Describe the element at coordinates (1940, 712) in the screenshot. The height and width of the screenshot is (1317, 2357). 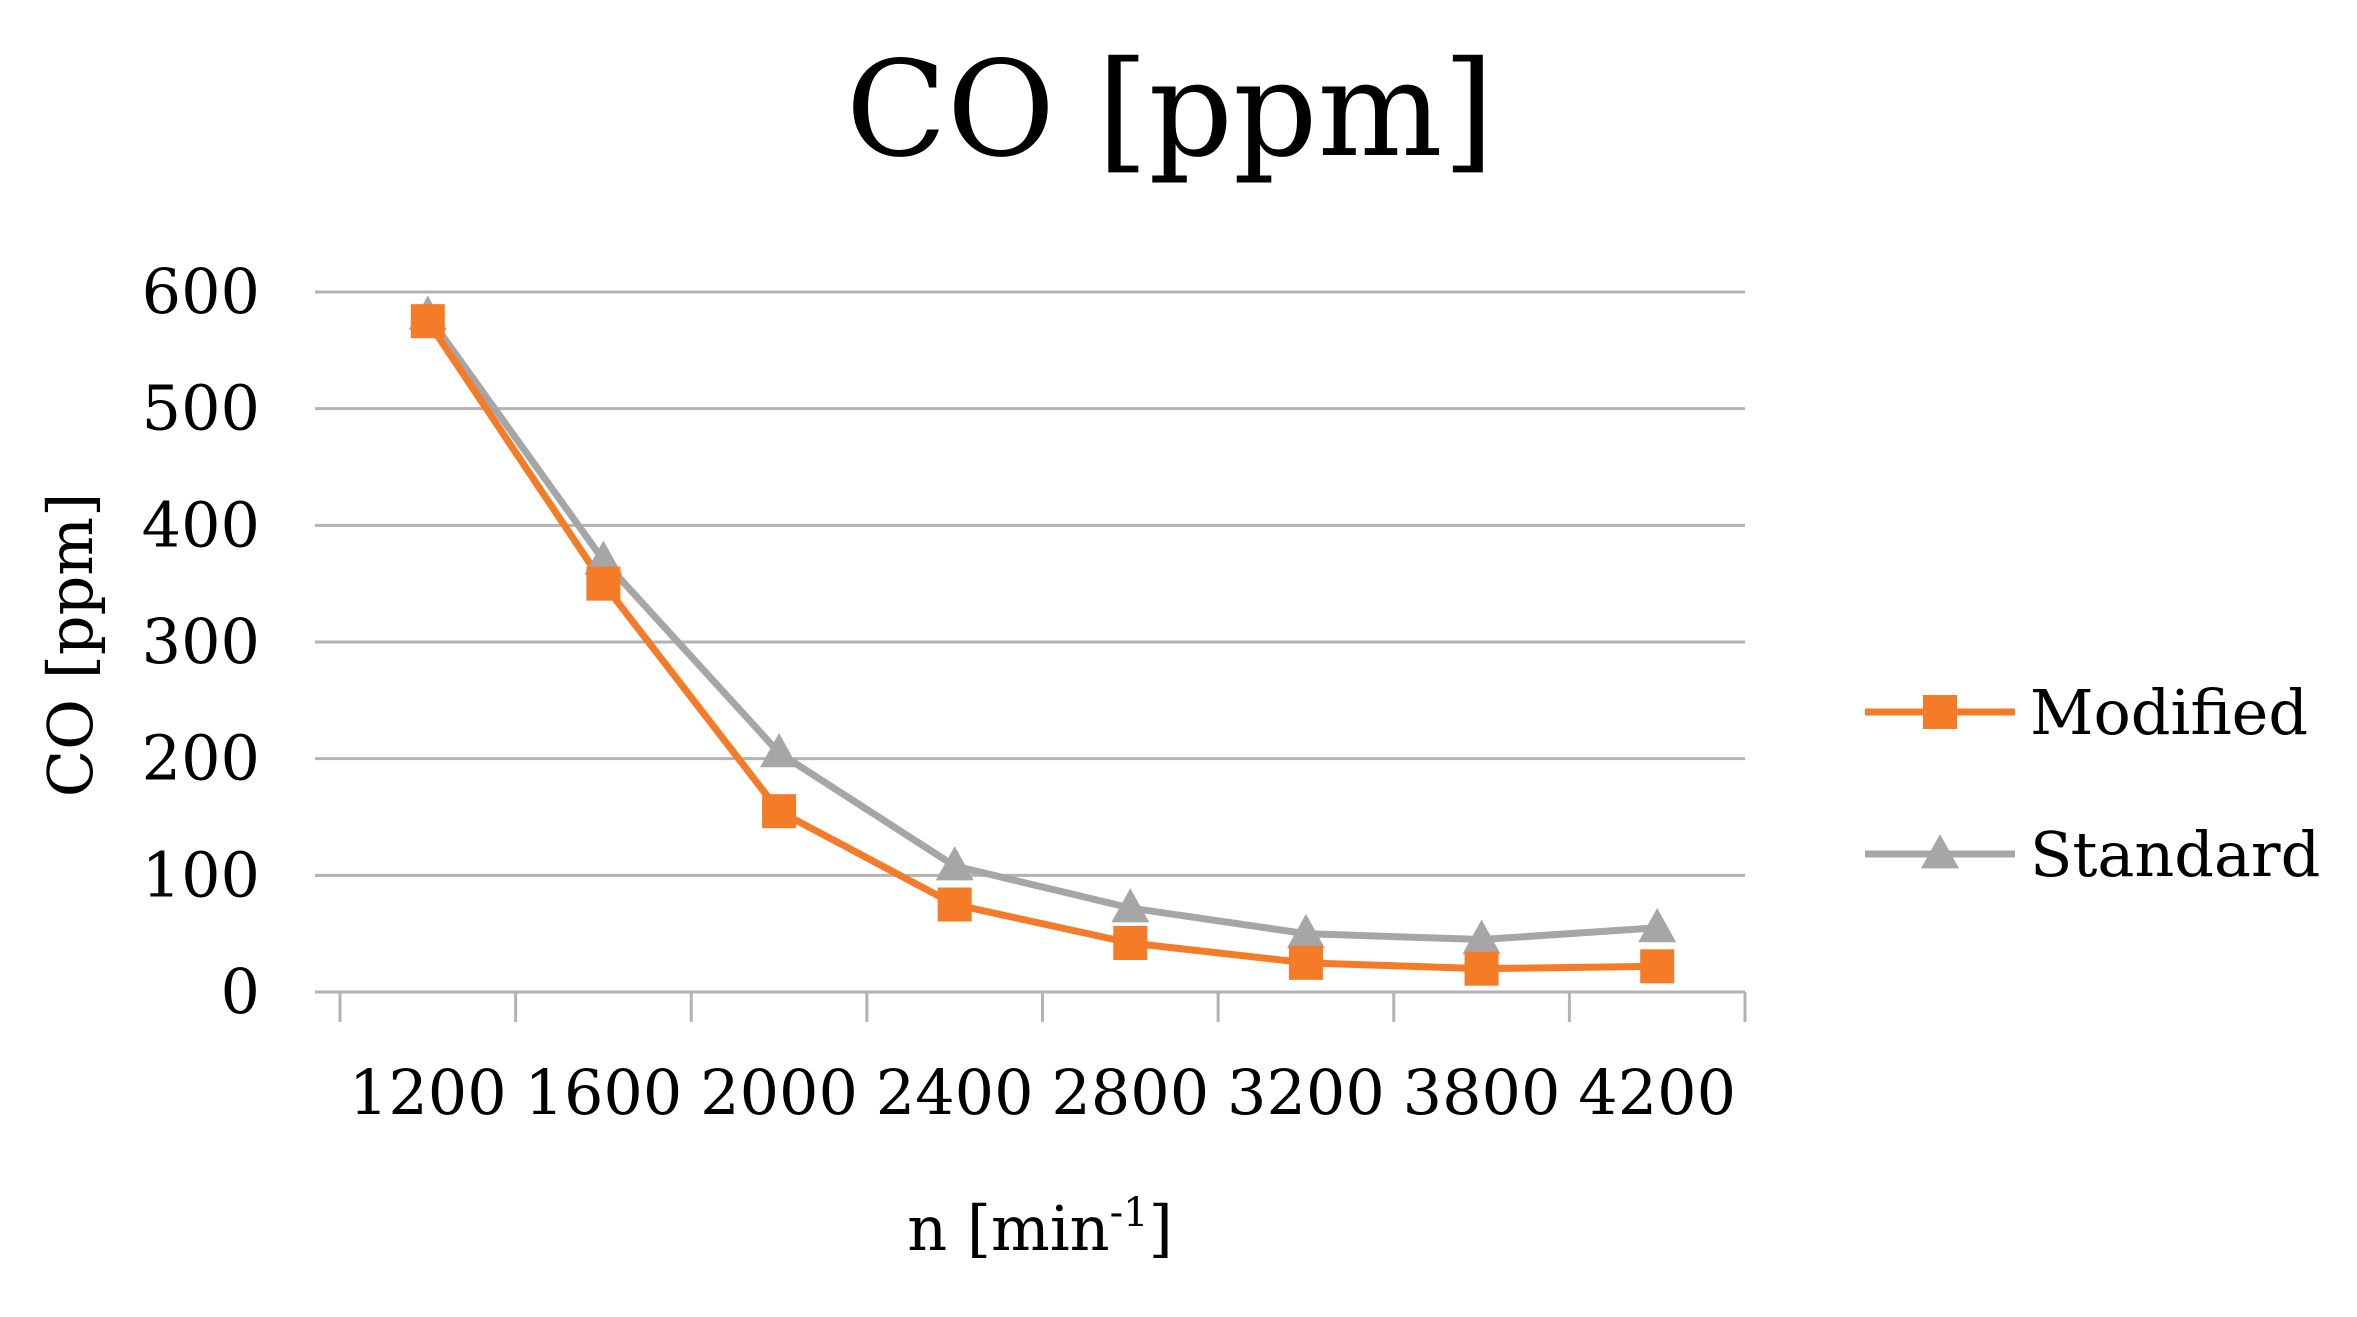
I see `legend-marker-modified` at that location.